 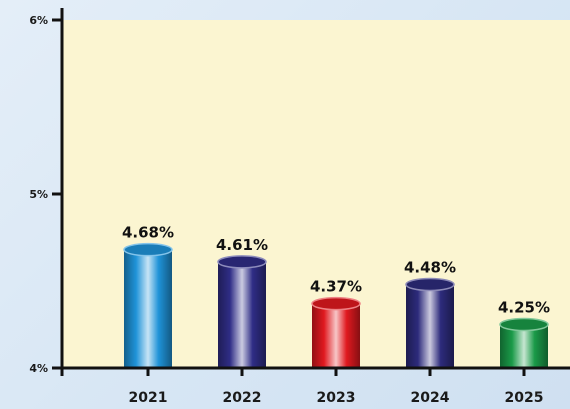 What do you see at coordinates (524, 398) in the screenshot?
I see `x-tick-label-2025: 2025` at bounding box center [524, 398].